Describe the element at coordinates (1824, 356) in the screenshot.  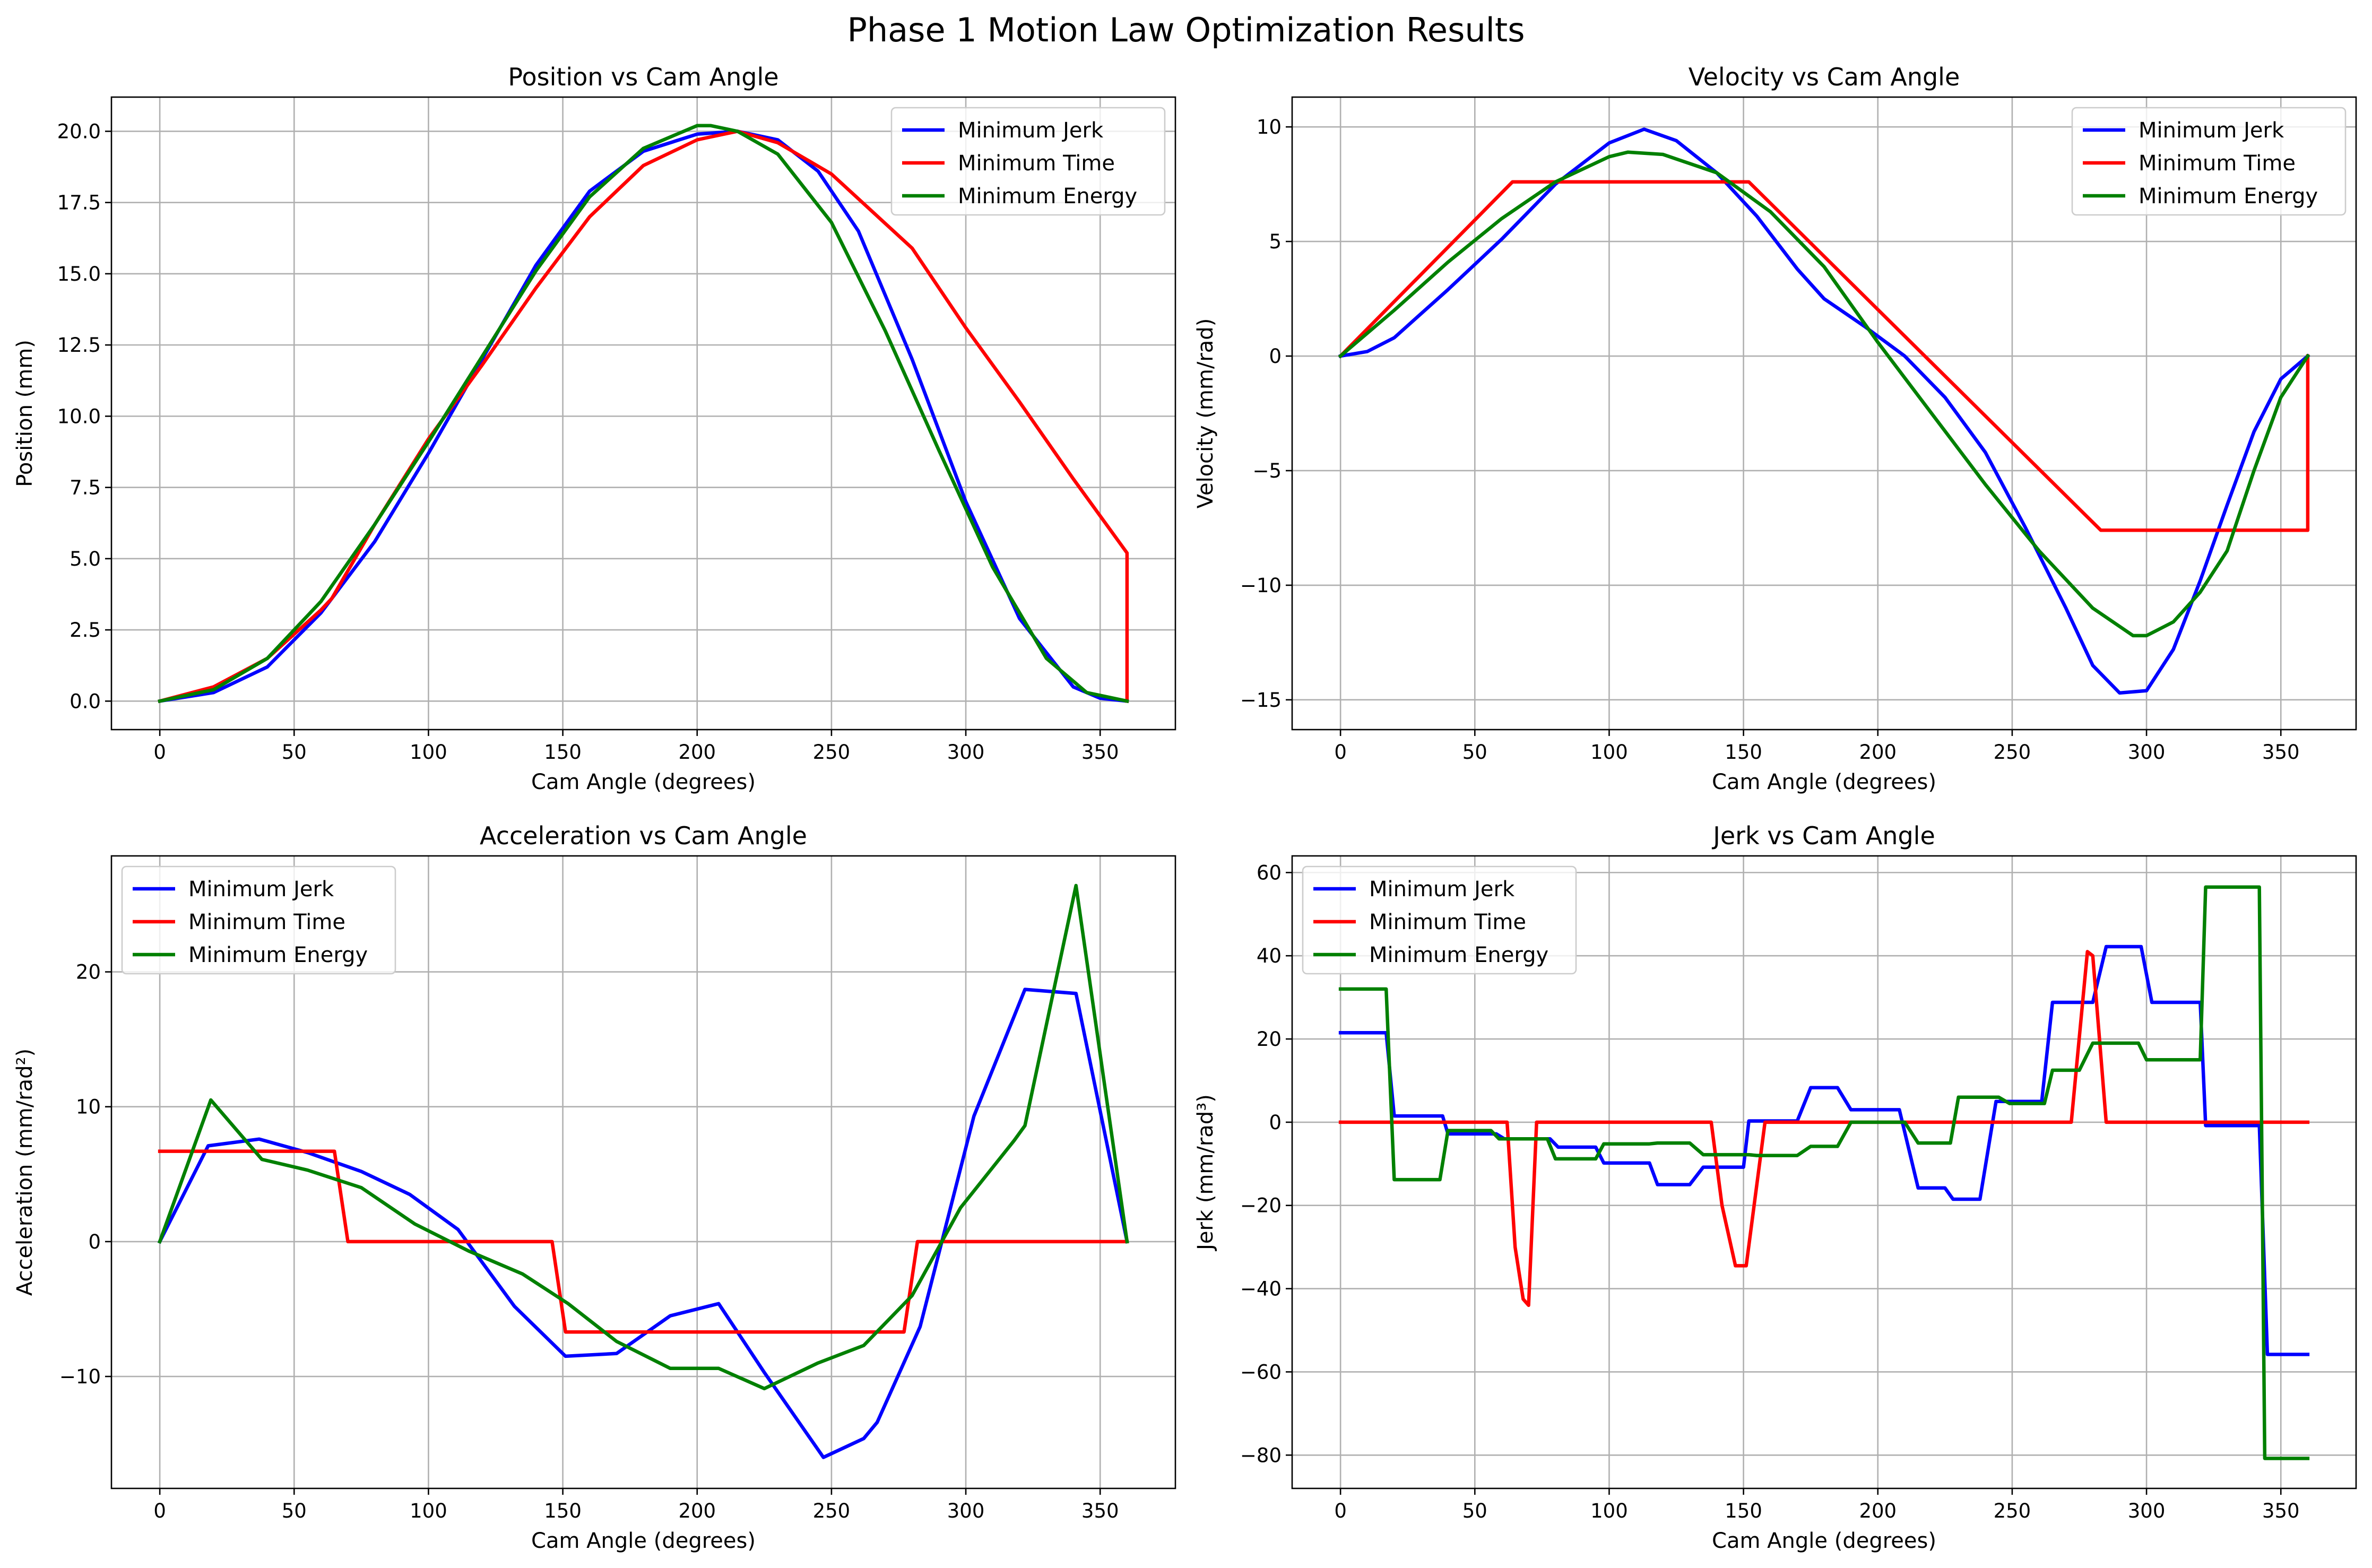
I see `chart2-line-minimum-time` at that location.